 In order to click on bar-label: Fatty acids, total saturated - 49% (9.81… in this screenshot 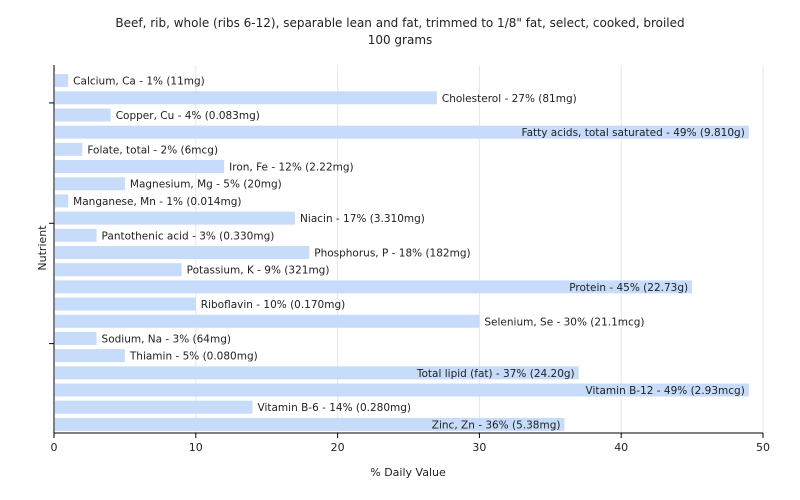, I will do `click(633, 133)`.